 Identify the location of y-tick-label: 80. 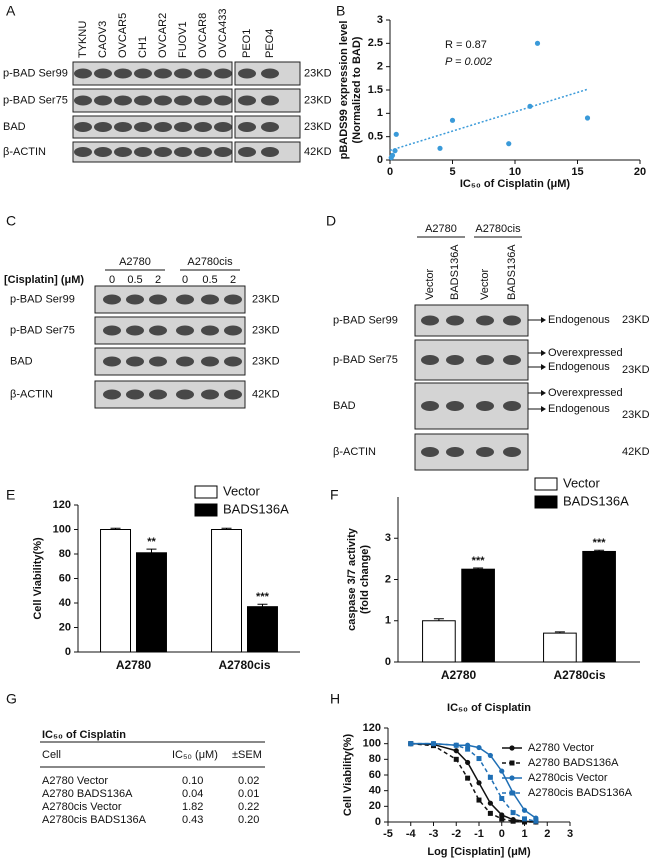
(65, 554).